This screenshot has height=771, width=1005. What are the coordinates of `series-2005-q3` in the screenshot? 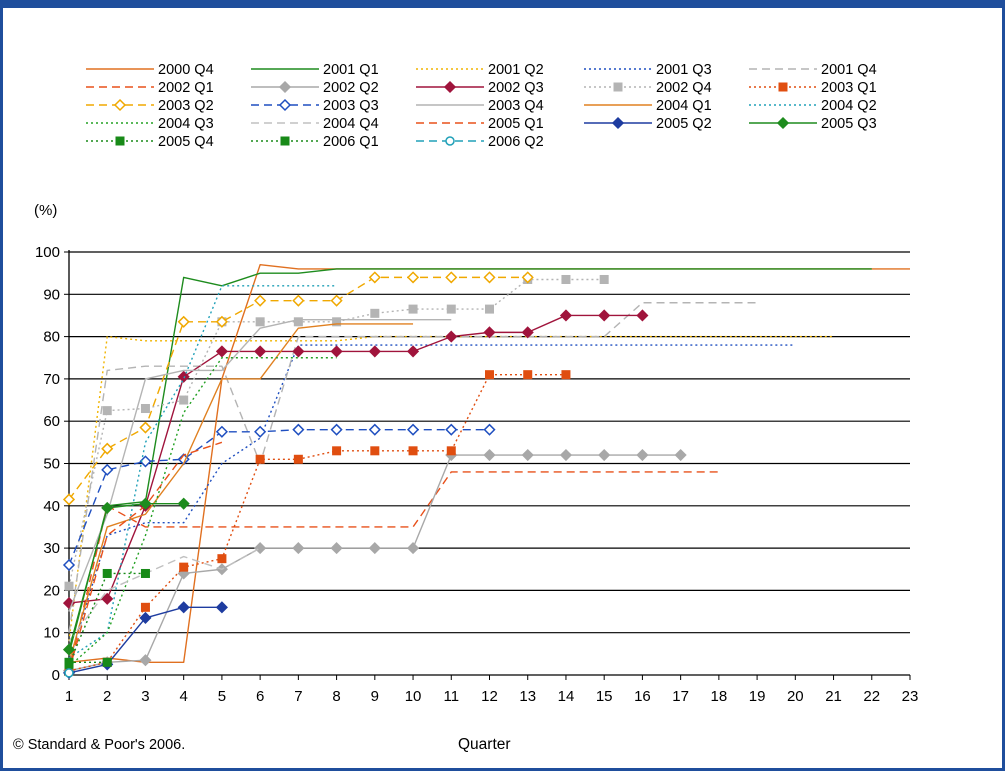 It's located at (126, 576).